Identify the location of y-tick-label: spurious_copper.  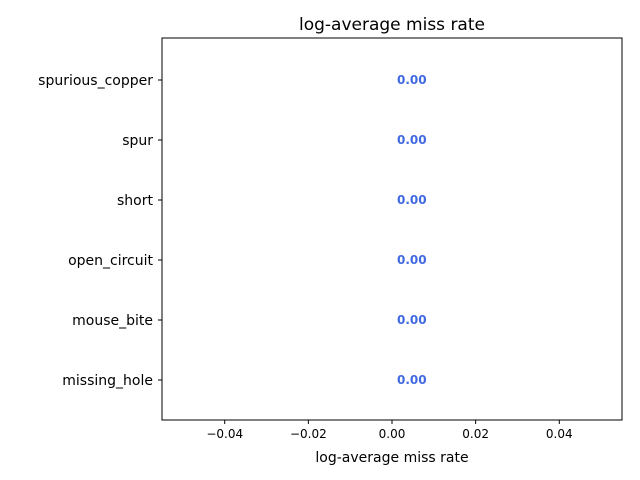
(95, 81).